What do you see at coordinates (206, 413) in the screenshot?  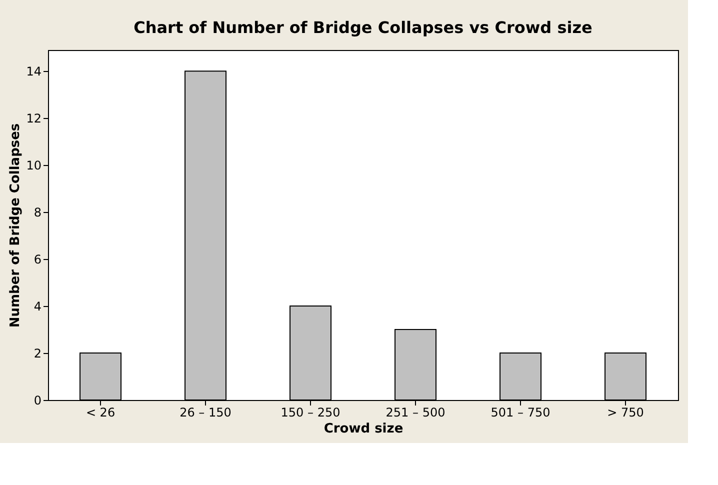 I see `x-tick-label: 26 – 150` at bounding box center [206, 413].